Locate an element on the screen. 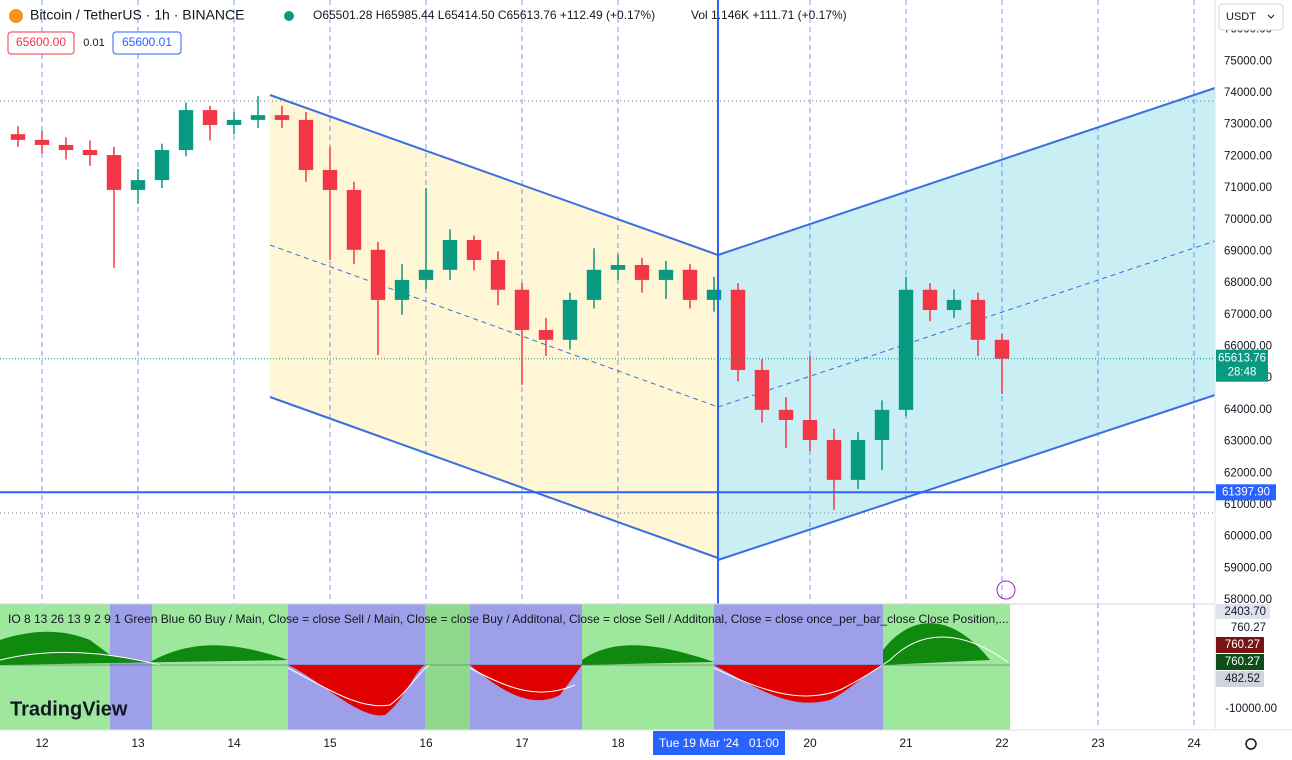 This screenshot has height=760, width=1292. countdown: 28:48 is located at coordinates (1242, 373).